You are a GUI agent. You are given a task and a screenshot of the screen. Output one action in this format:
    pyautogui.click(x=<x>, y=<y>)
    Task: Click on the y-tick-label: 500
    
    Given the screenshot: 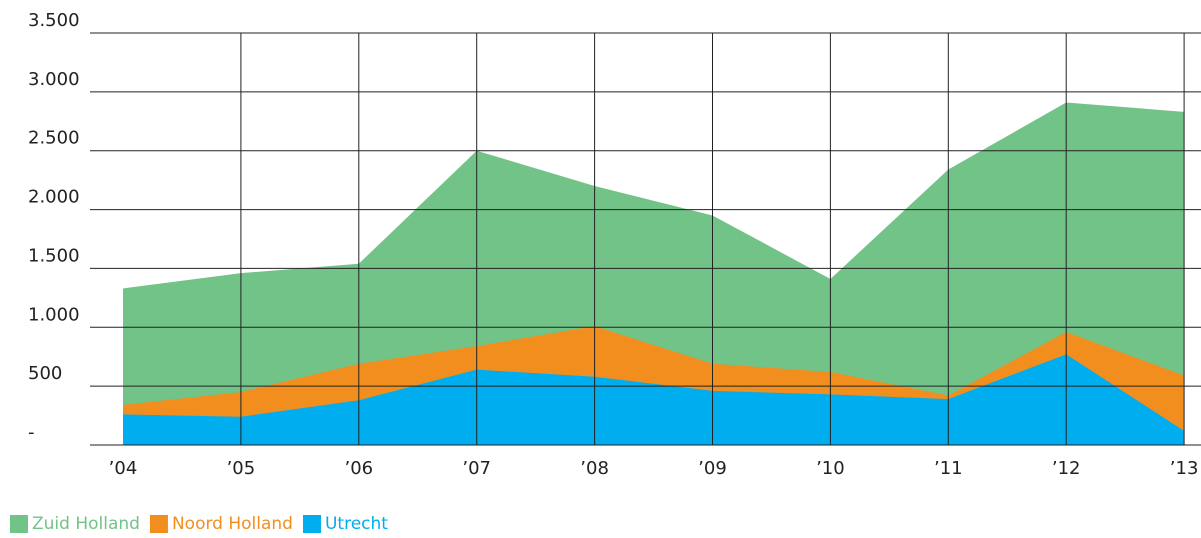 What is the action you would take?
    pyautogui.click(x=45, y=373)
    